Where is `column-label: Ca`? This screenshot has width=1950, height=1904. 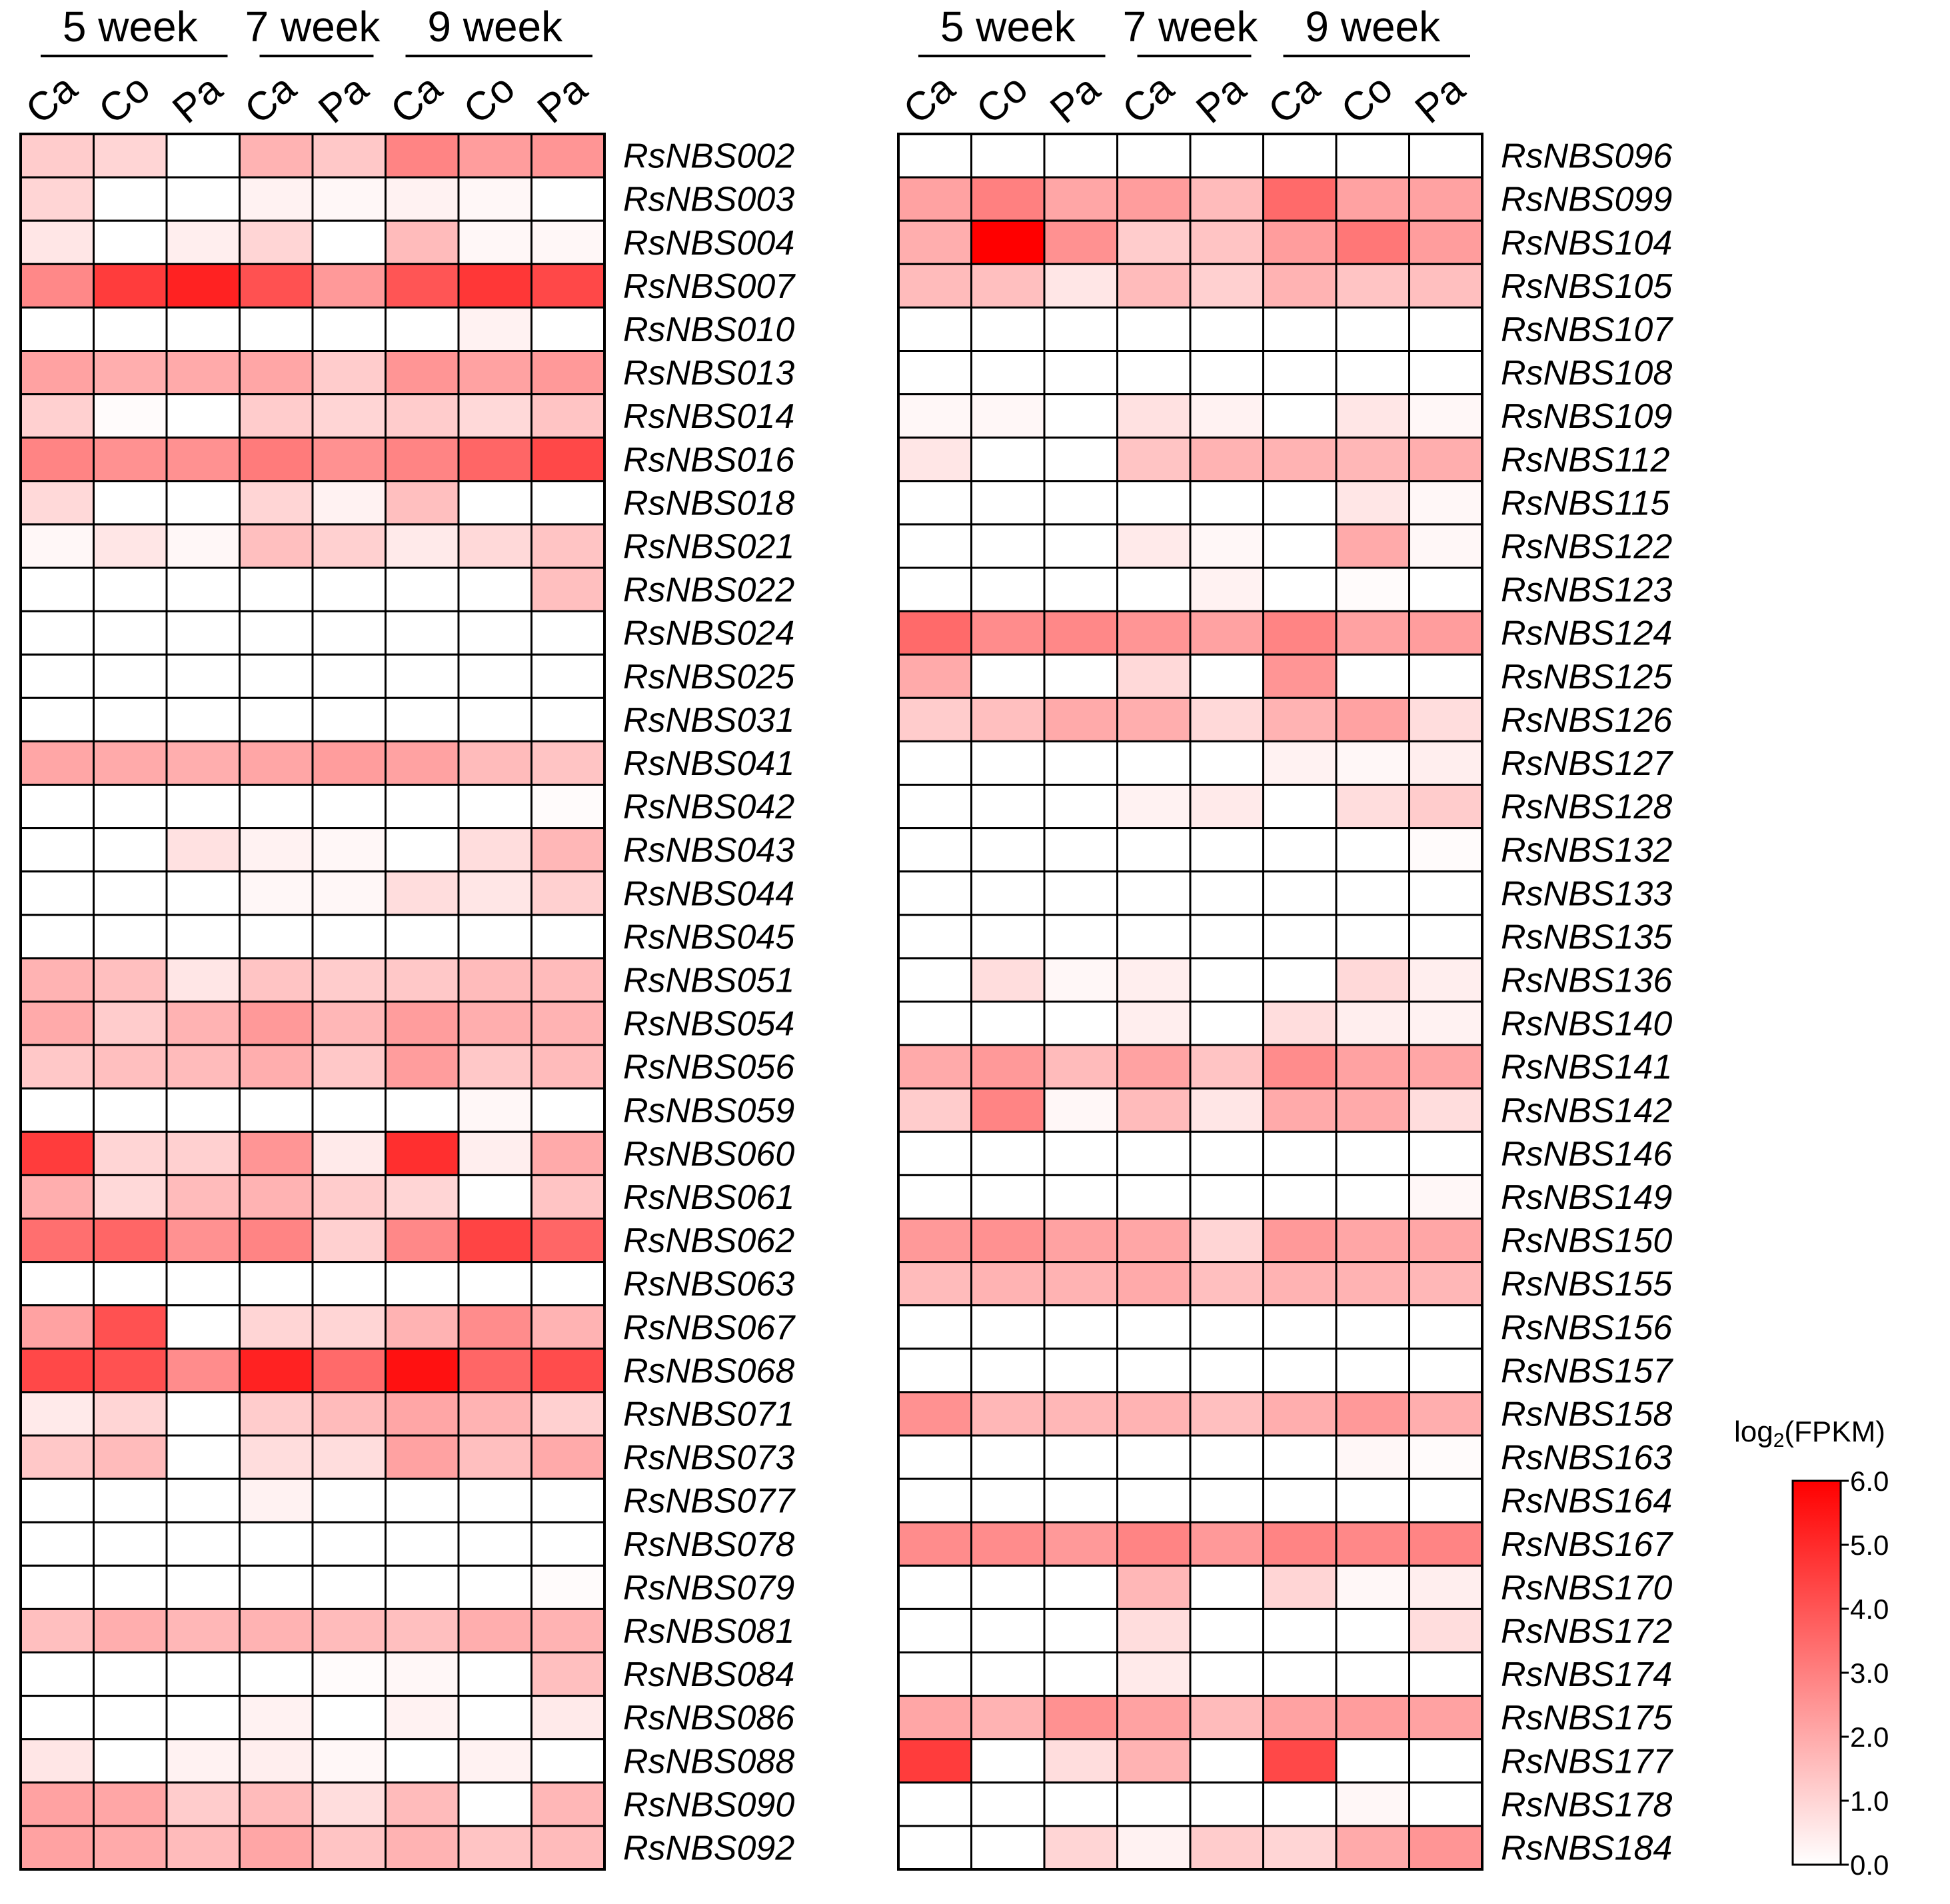 column-label: Ca is located at coordinates (270, 99).